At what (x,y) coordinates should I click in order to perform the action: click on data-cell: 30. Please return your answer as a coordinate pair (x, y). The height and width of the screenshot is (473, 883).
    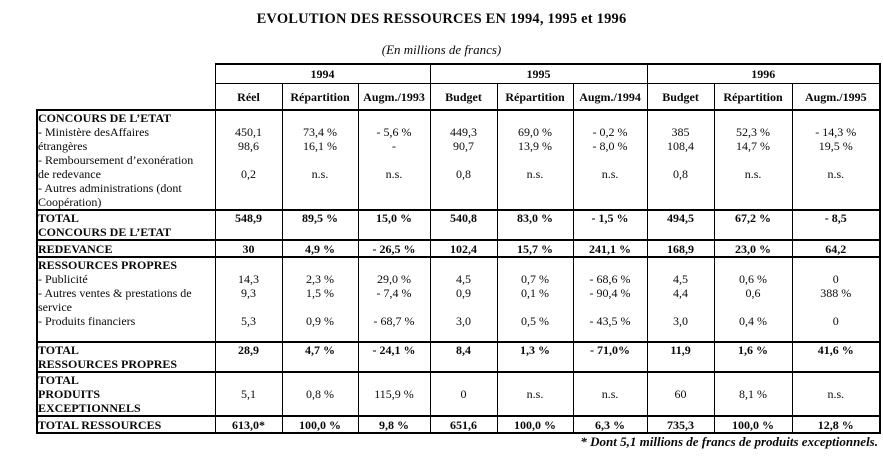
    Looking at the image, I should click on (248, 248).